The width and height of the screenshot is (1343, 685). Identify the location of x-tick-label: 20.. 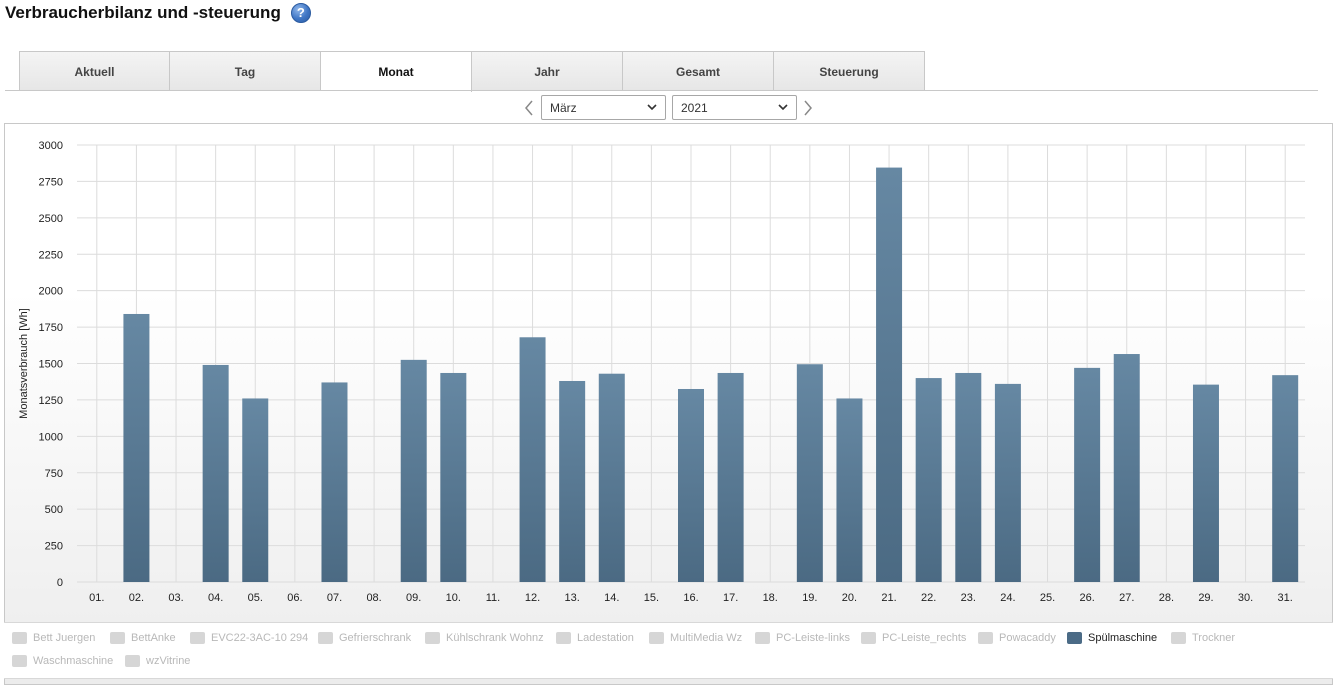
(849, 598).